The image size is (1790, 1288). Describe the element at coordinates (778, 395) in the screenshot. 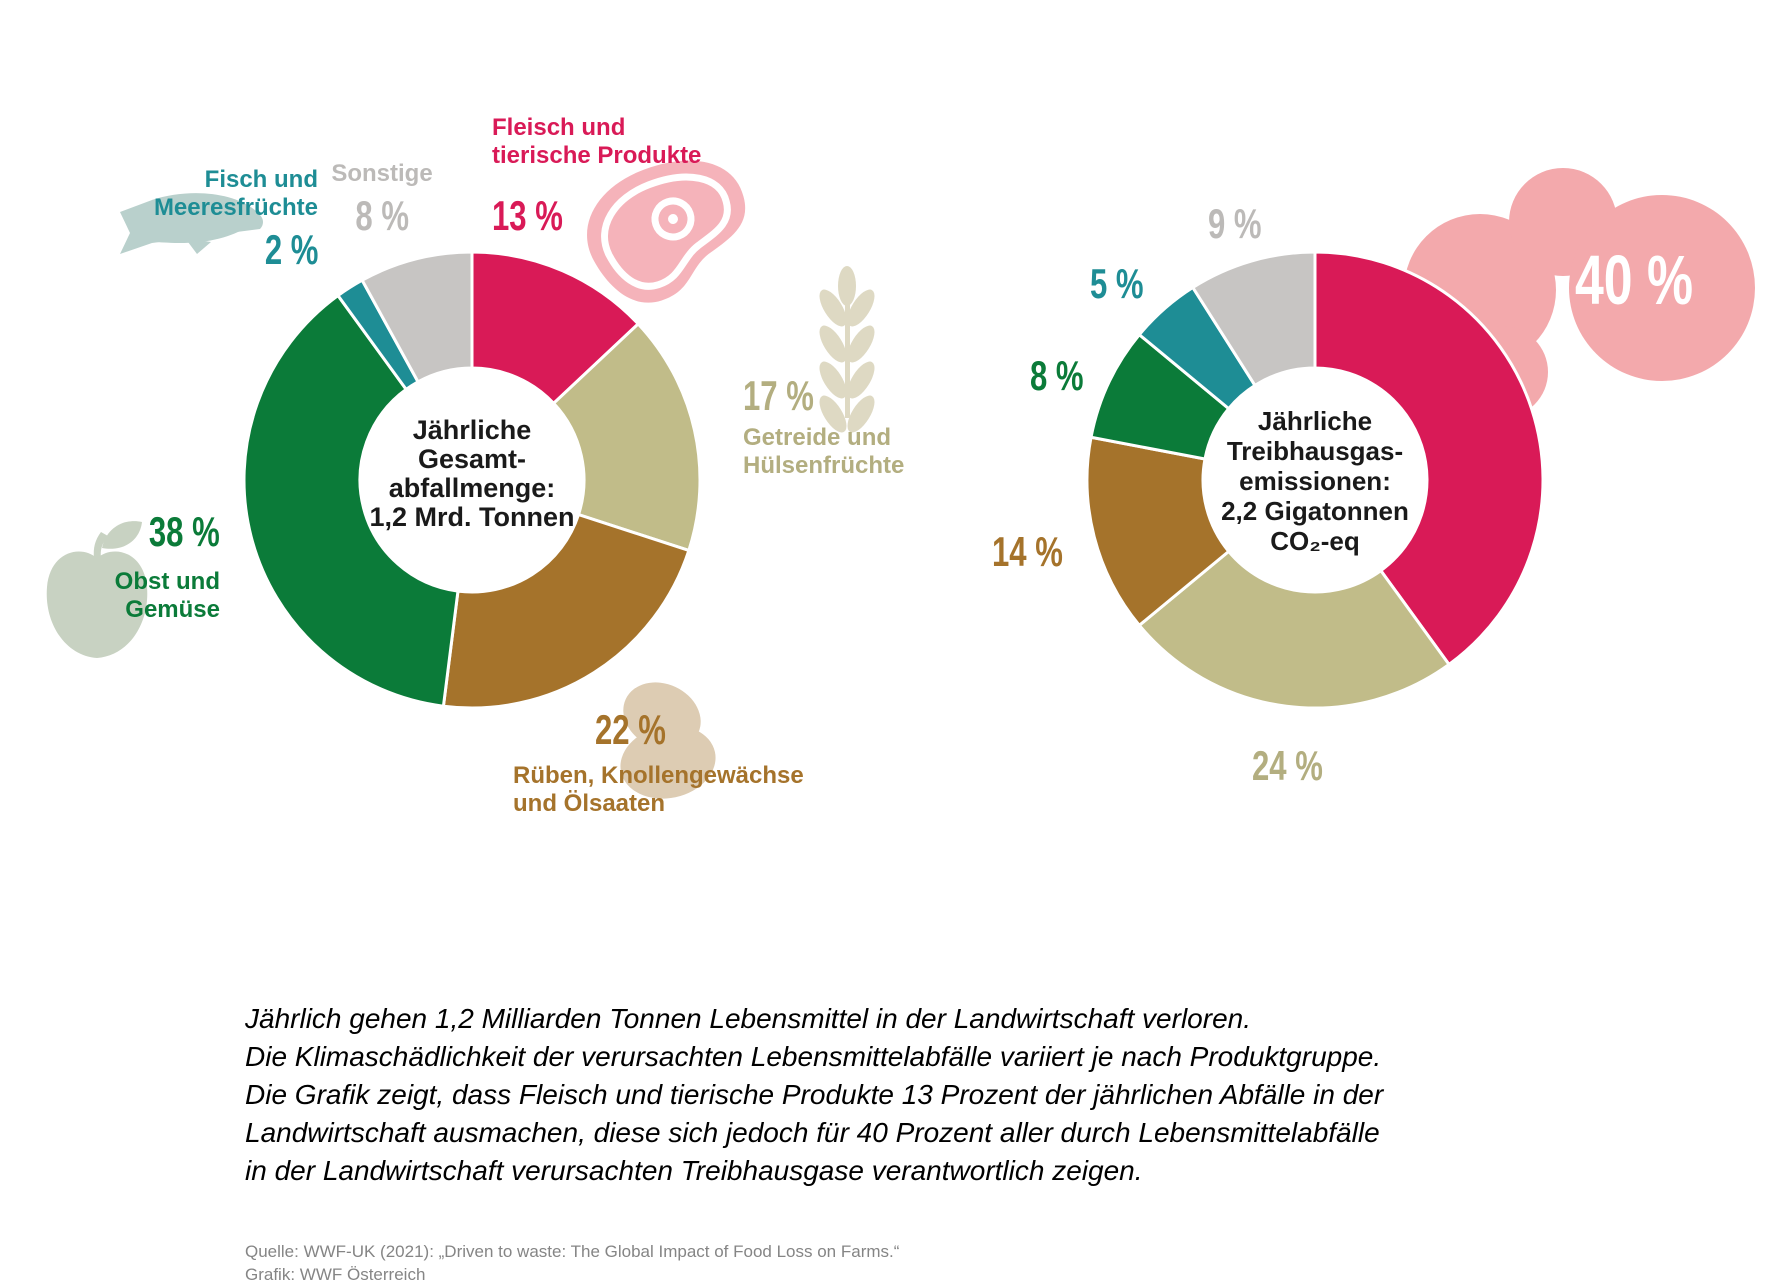

I see `label-getreide-pct: 17 %` at that location.